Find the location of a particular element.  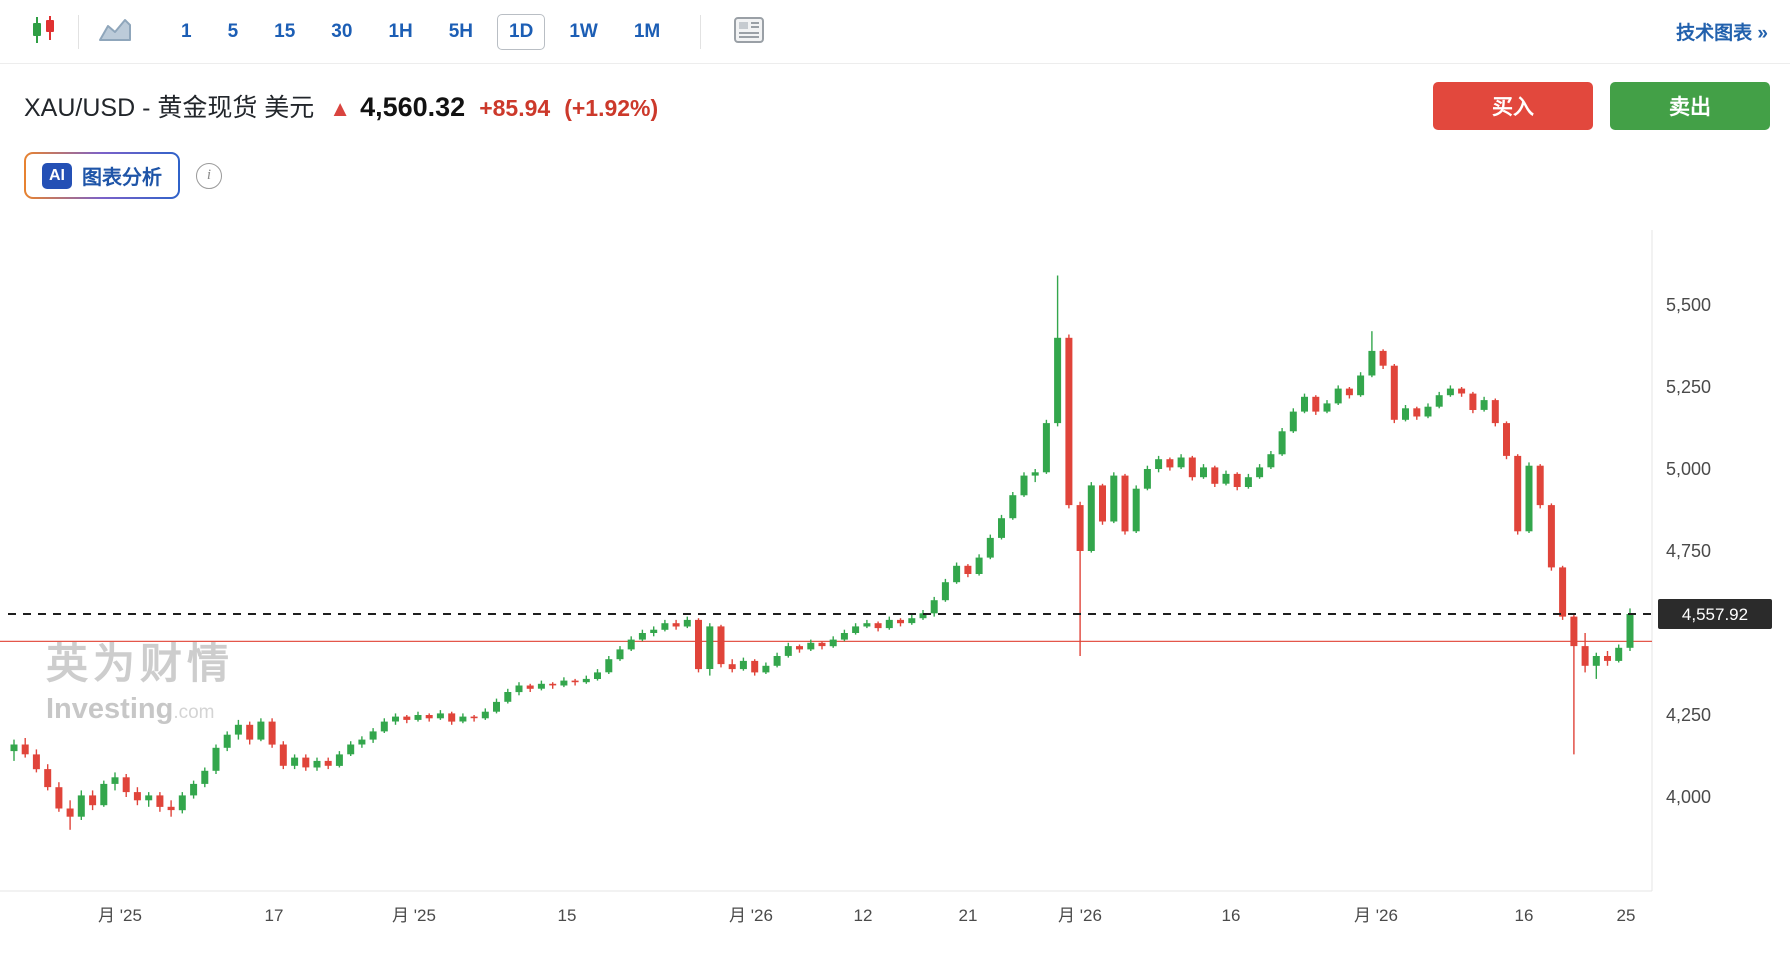

news-feed-icon is located at coordinates (749, 31).